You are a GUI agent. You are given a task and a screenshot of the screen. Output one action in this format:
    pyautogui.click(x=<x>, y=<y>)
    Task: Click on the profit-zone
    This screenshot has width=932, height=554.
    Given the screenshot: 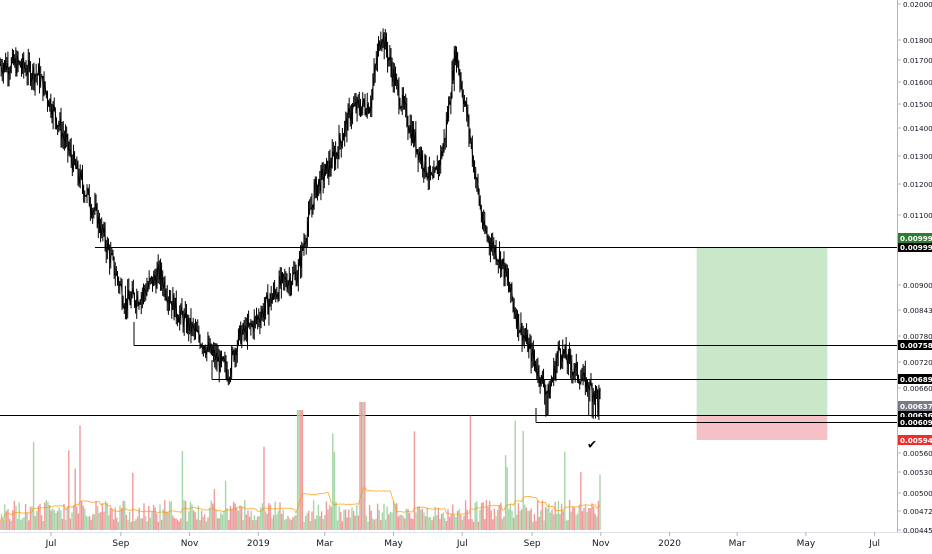 What is the action you would take?
    pyautogui.click(x=762, y=331)
    